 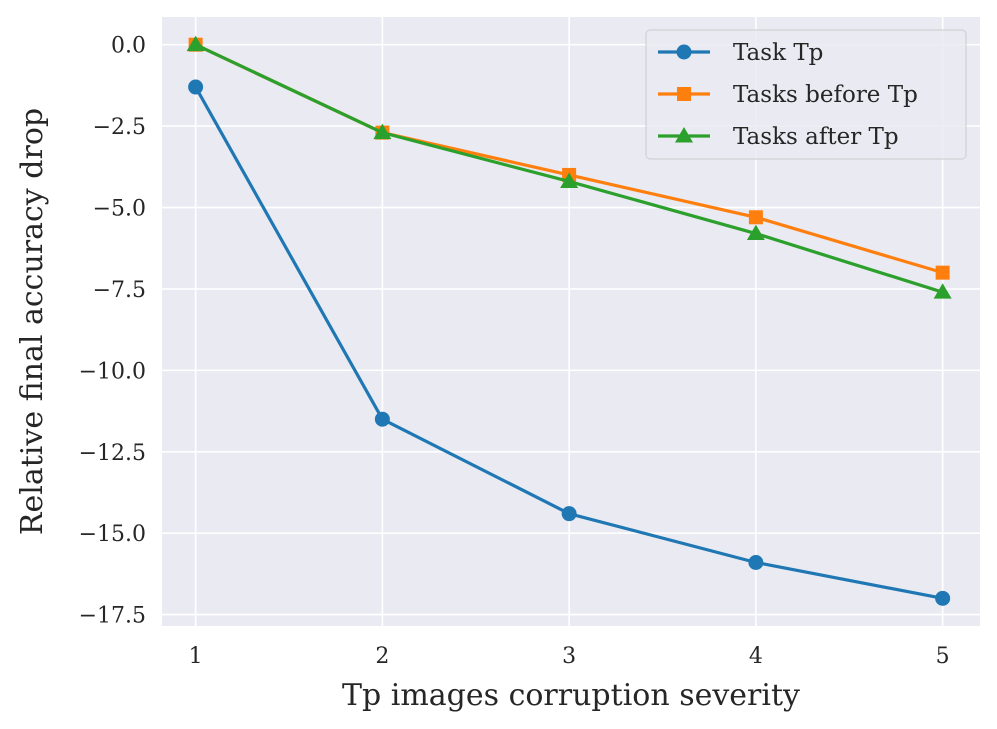 I want to click on y-tick-label: 0.0, so click(x=128, y=46).